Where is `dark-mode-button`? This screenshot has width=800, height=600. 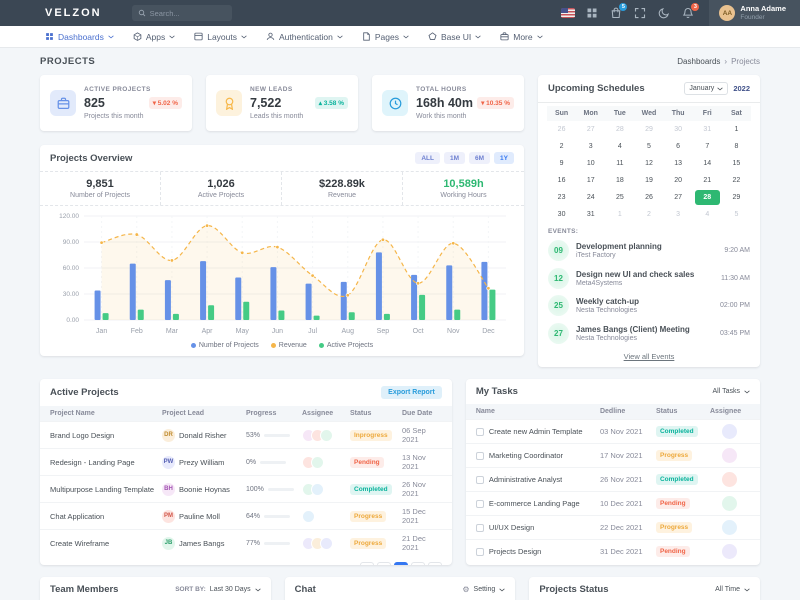 dark-mode-button is located at coordinates (663, 13).